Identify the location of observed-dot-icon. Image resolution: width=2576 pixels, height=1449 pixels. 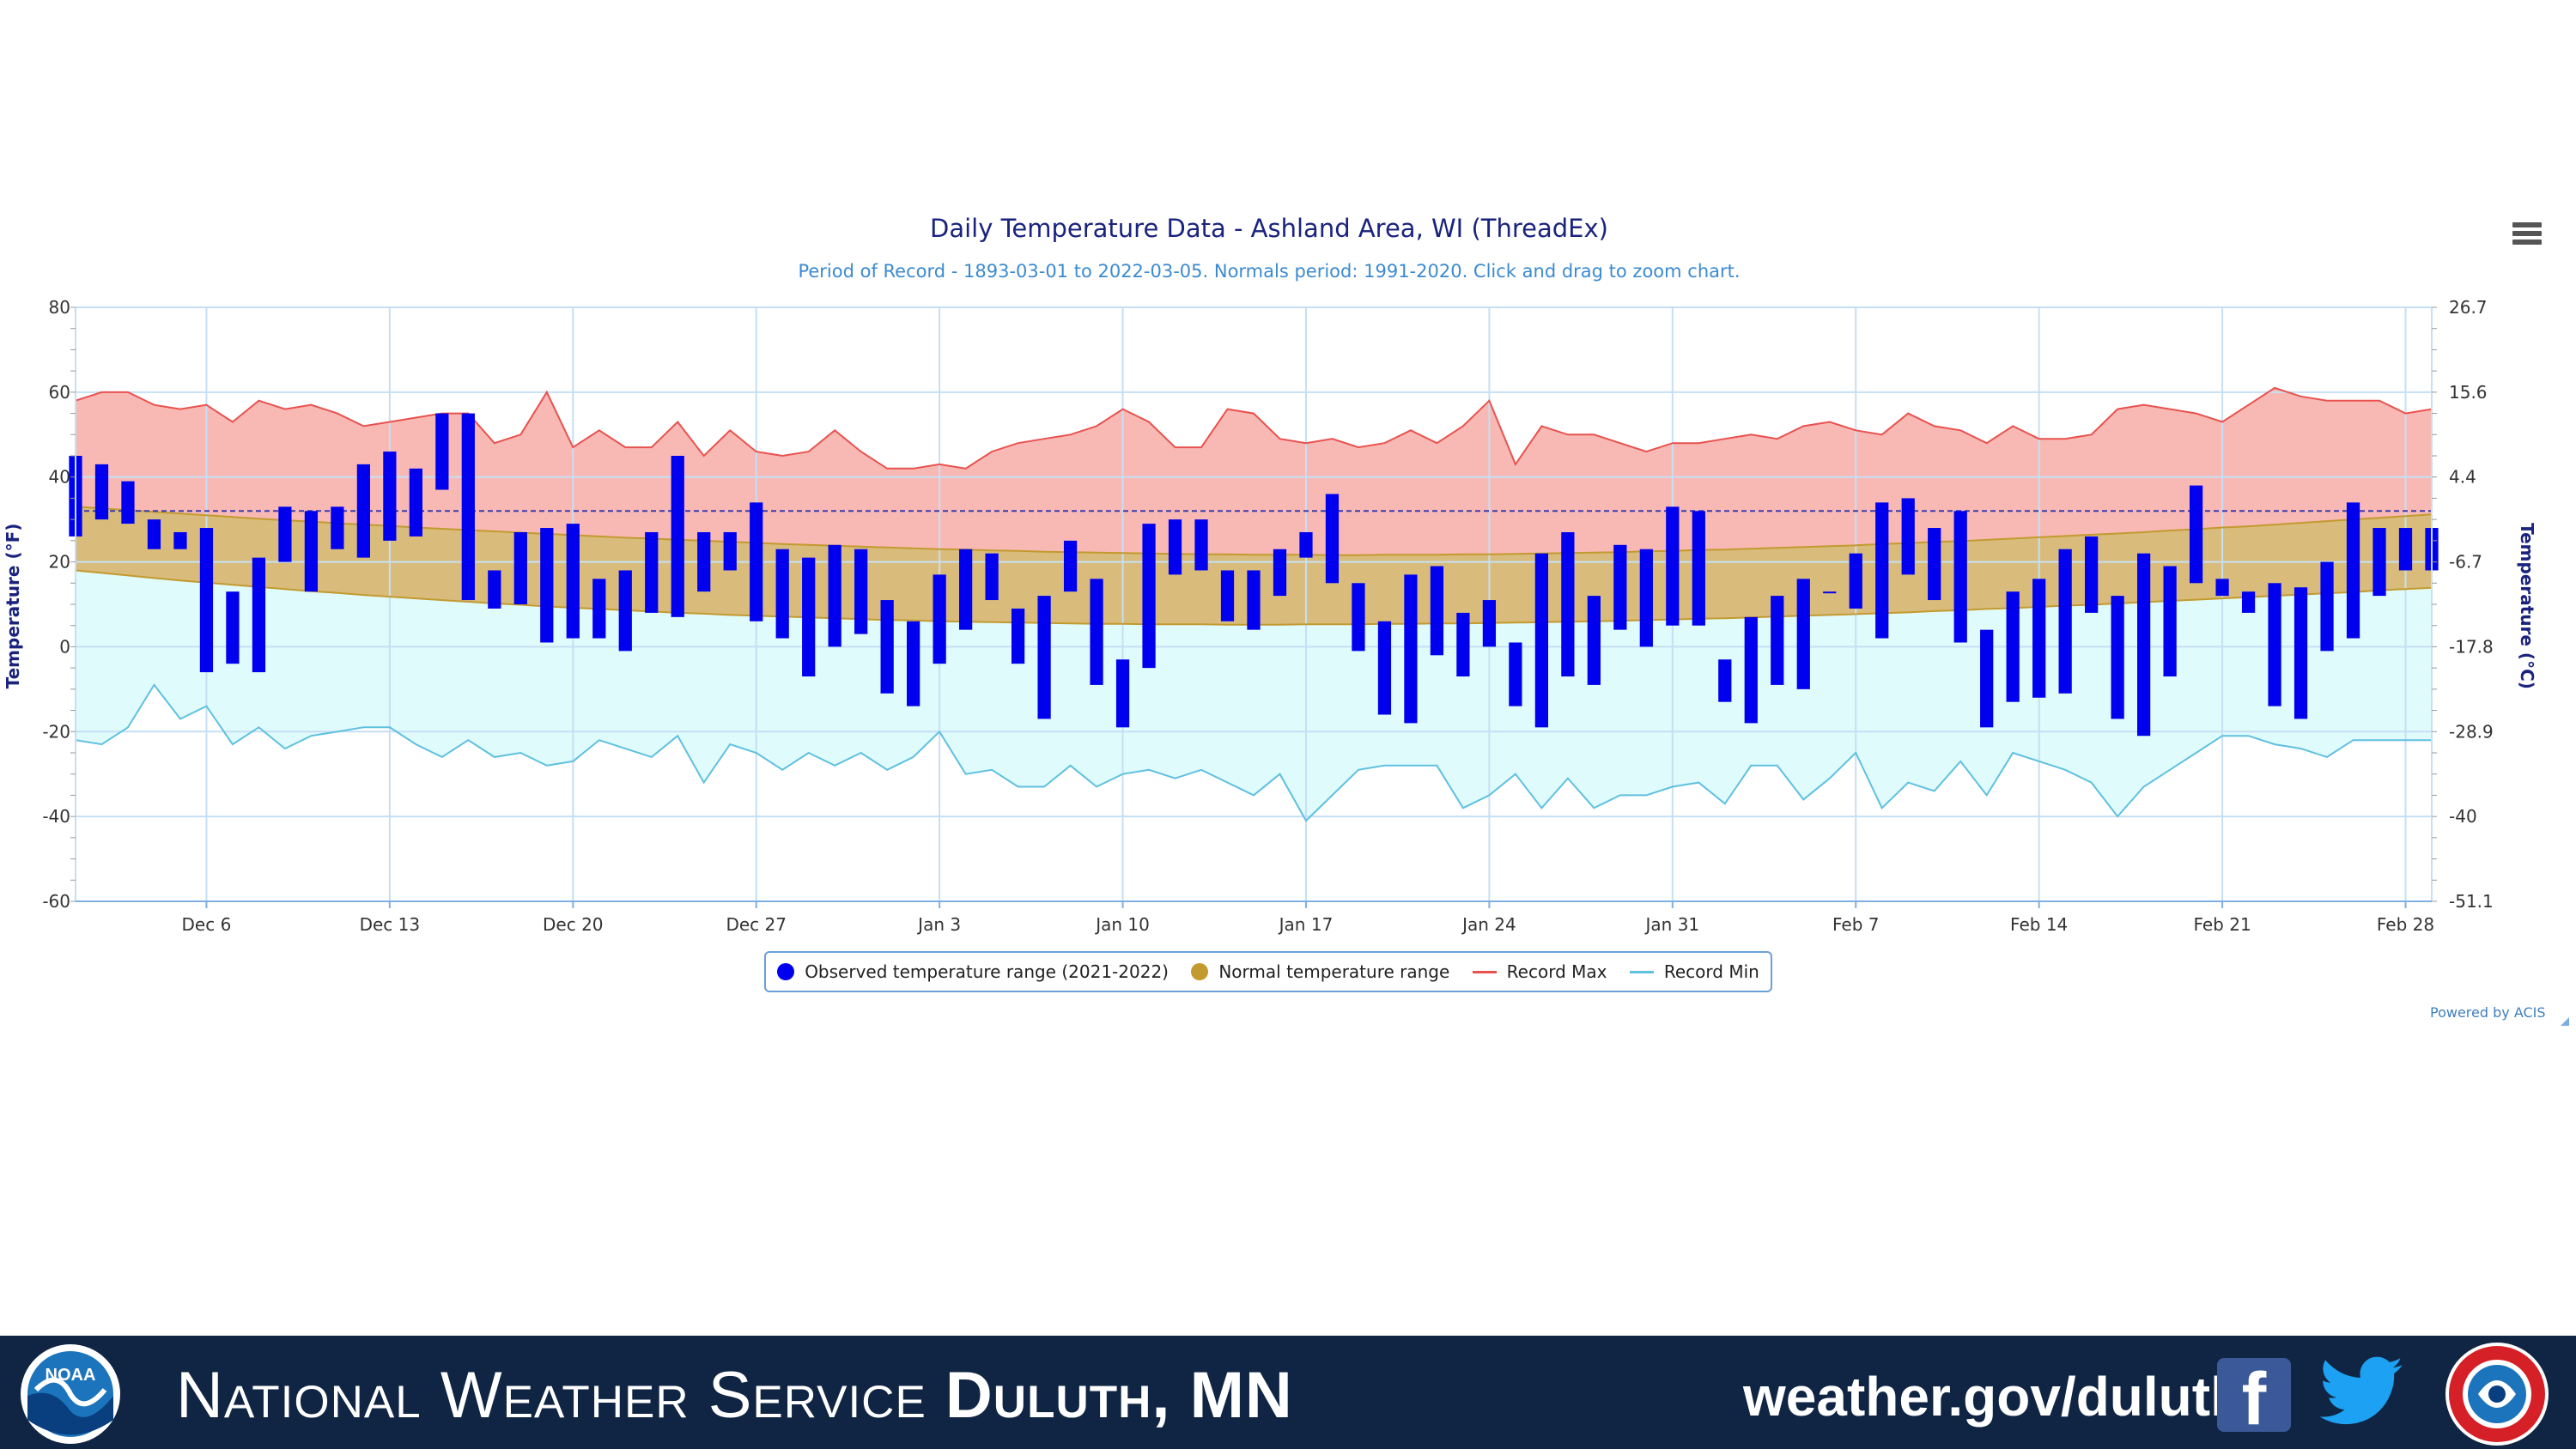
(786, 971).